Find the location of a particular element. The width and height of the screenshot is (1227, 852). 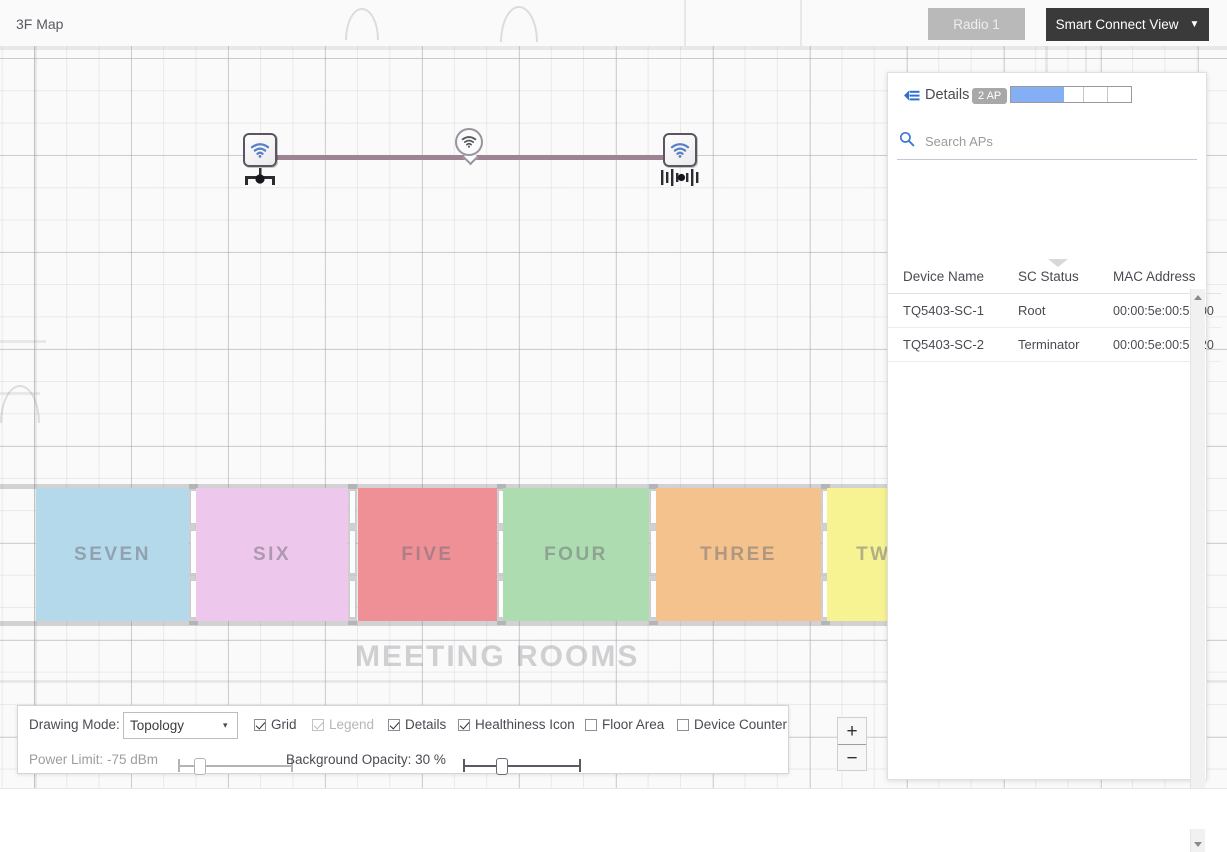

page-title: 3F Map is located at coordinates (40, 24).